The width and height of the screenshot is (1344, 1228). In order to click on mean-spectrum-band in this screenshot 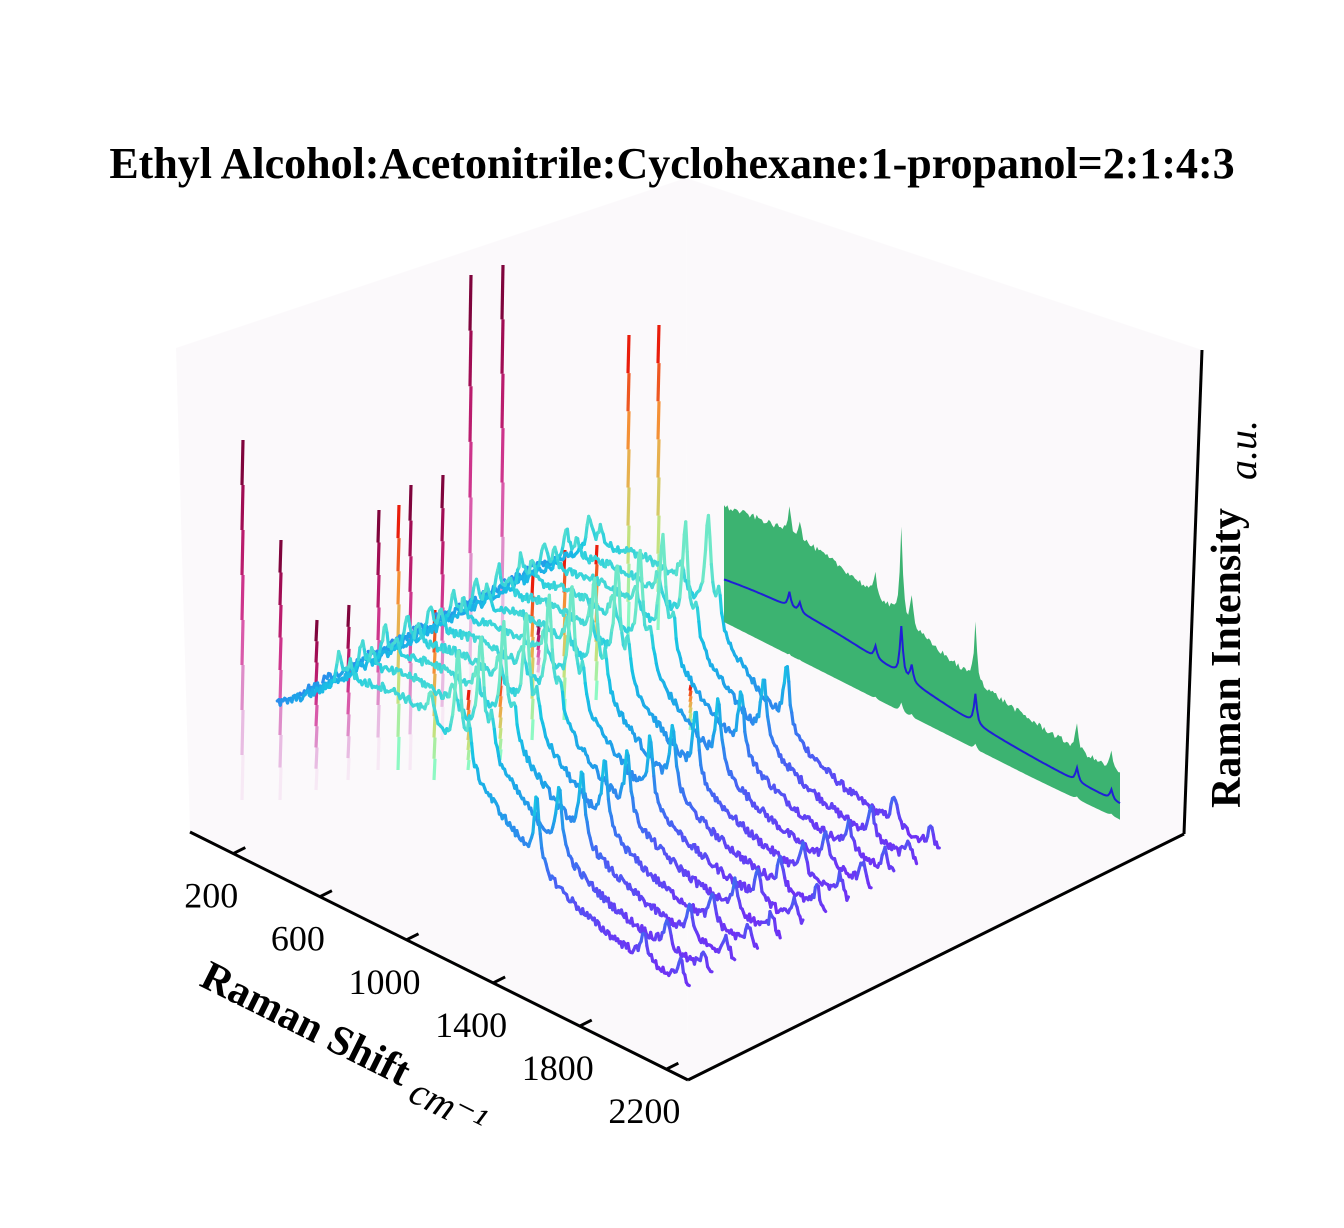, I will do `click(922, 662)`.